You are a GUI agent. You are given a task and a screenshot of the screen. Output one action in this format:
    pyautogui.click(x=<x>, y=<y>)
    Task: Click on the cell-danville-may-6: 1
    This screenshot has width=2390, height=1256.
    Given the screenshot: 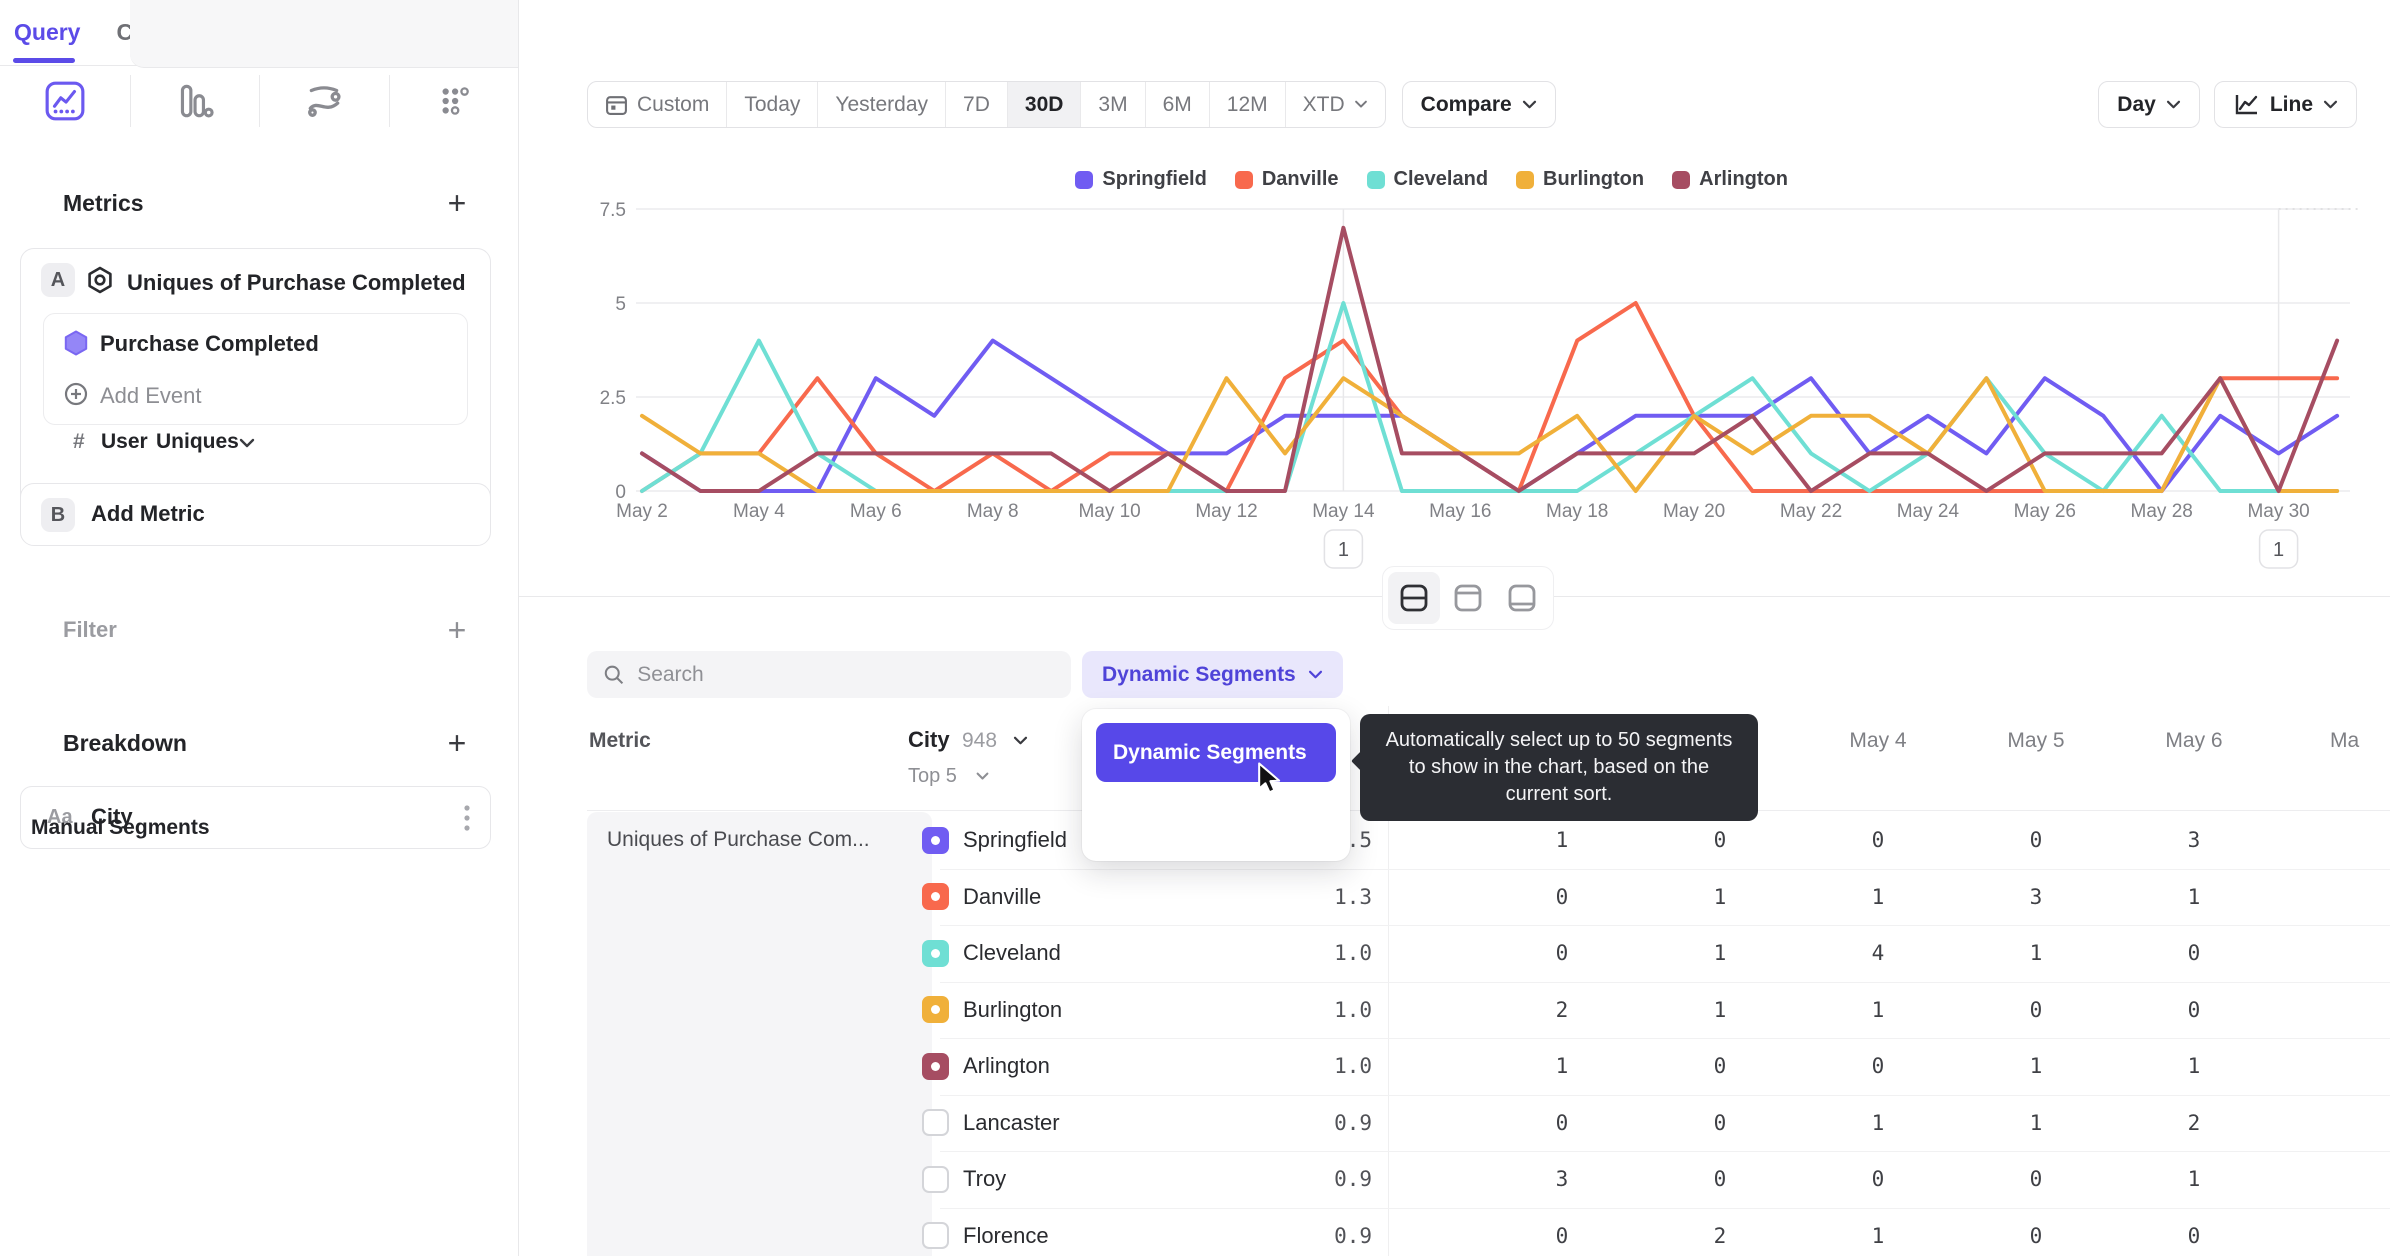 What is the action you would take?
    pyautogui.click(x=2194, y=896)
    